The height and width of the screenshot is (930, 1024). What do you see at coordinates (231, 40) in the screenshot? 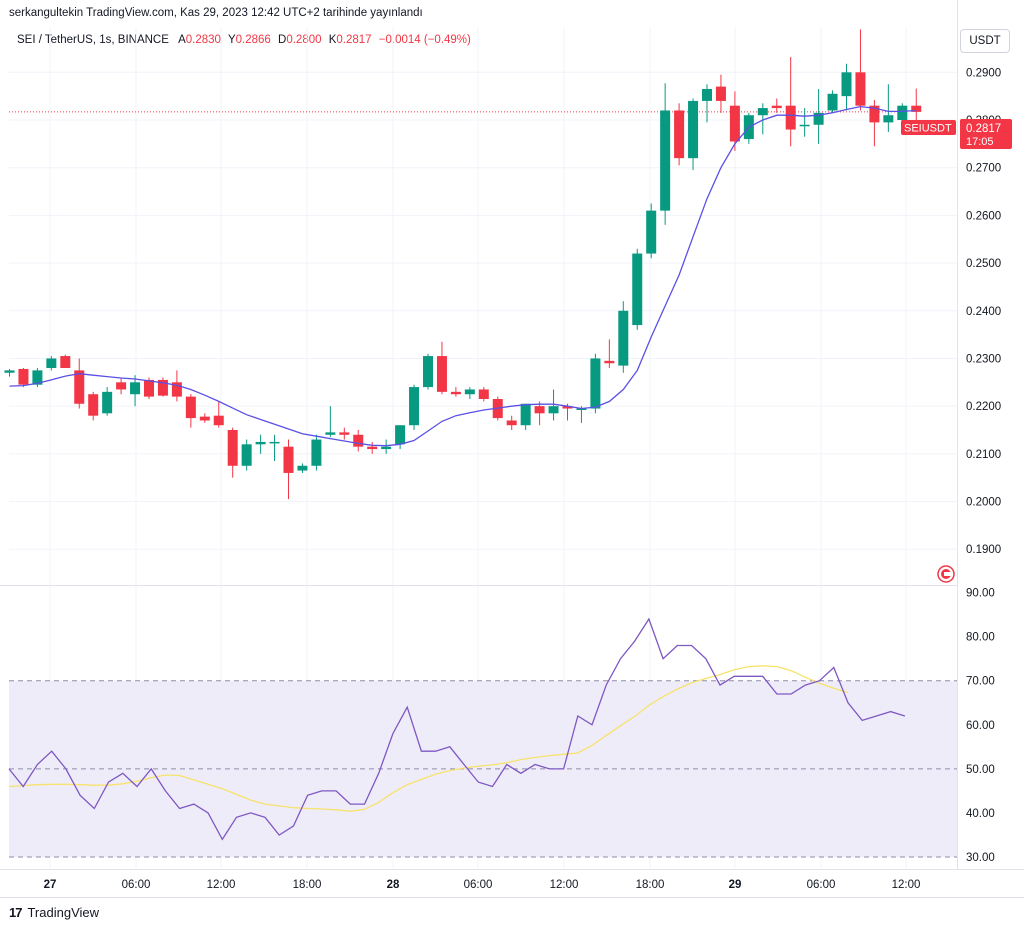
I see `high-label: Y` at bounding box center [231, 40].